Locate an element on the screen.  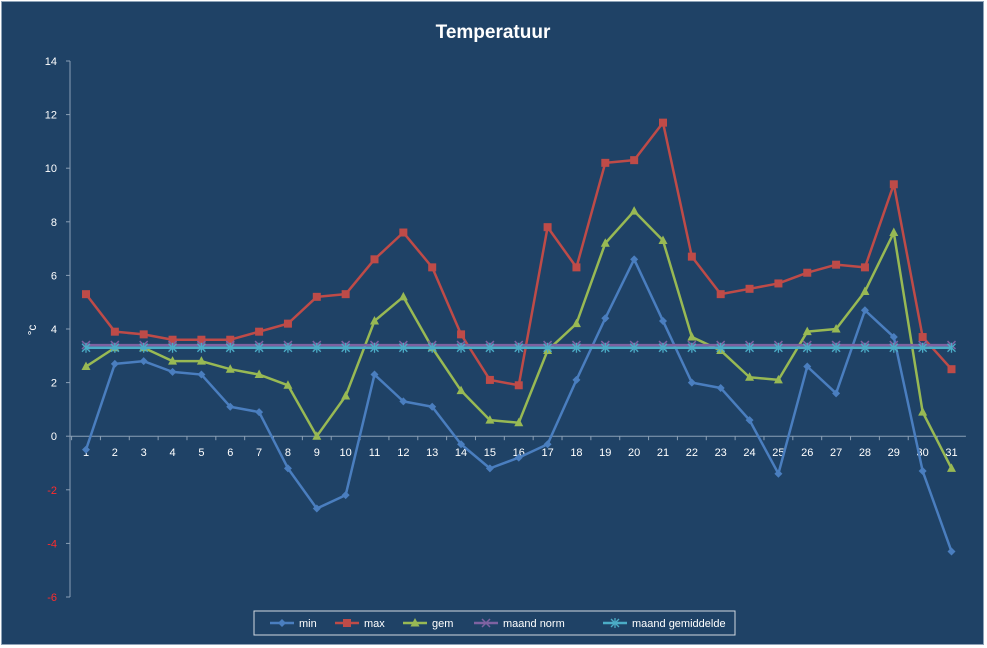
x-tick-label: 8 is located at coordinates (288, 453).